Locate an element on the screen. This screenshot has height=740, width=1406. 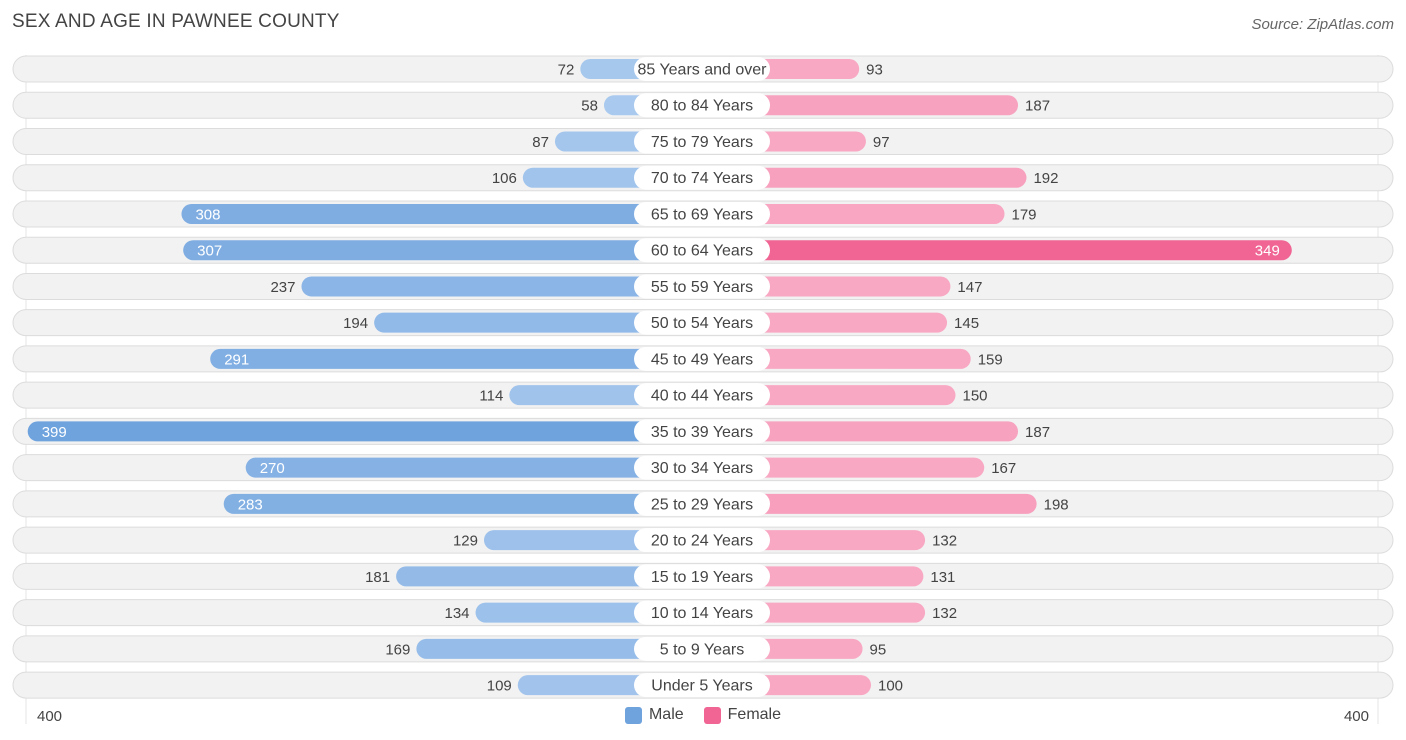
value-label-male: 134 is located at coordinates (457, 613).